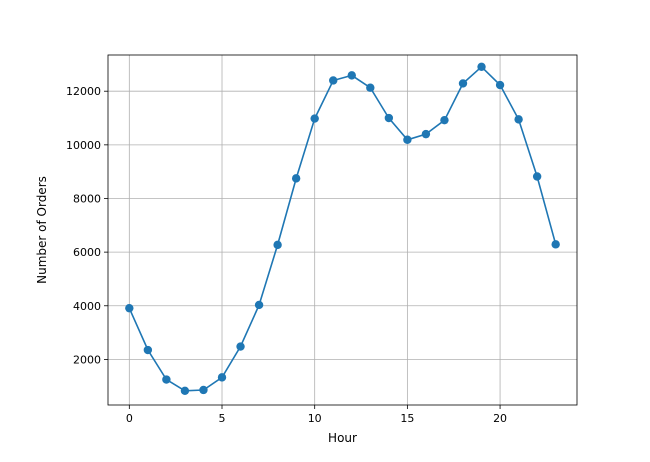 This screenshot has width=650, height=462. Describe the element at coordinates (87, 359) in the screenshot. I see `y-tick-label: 2000` at that location.